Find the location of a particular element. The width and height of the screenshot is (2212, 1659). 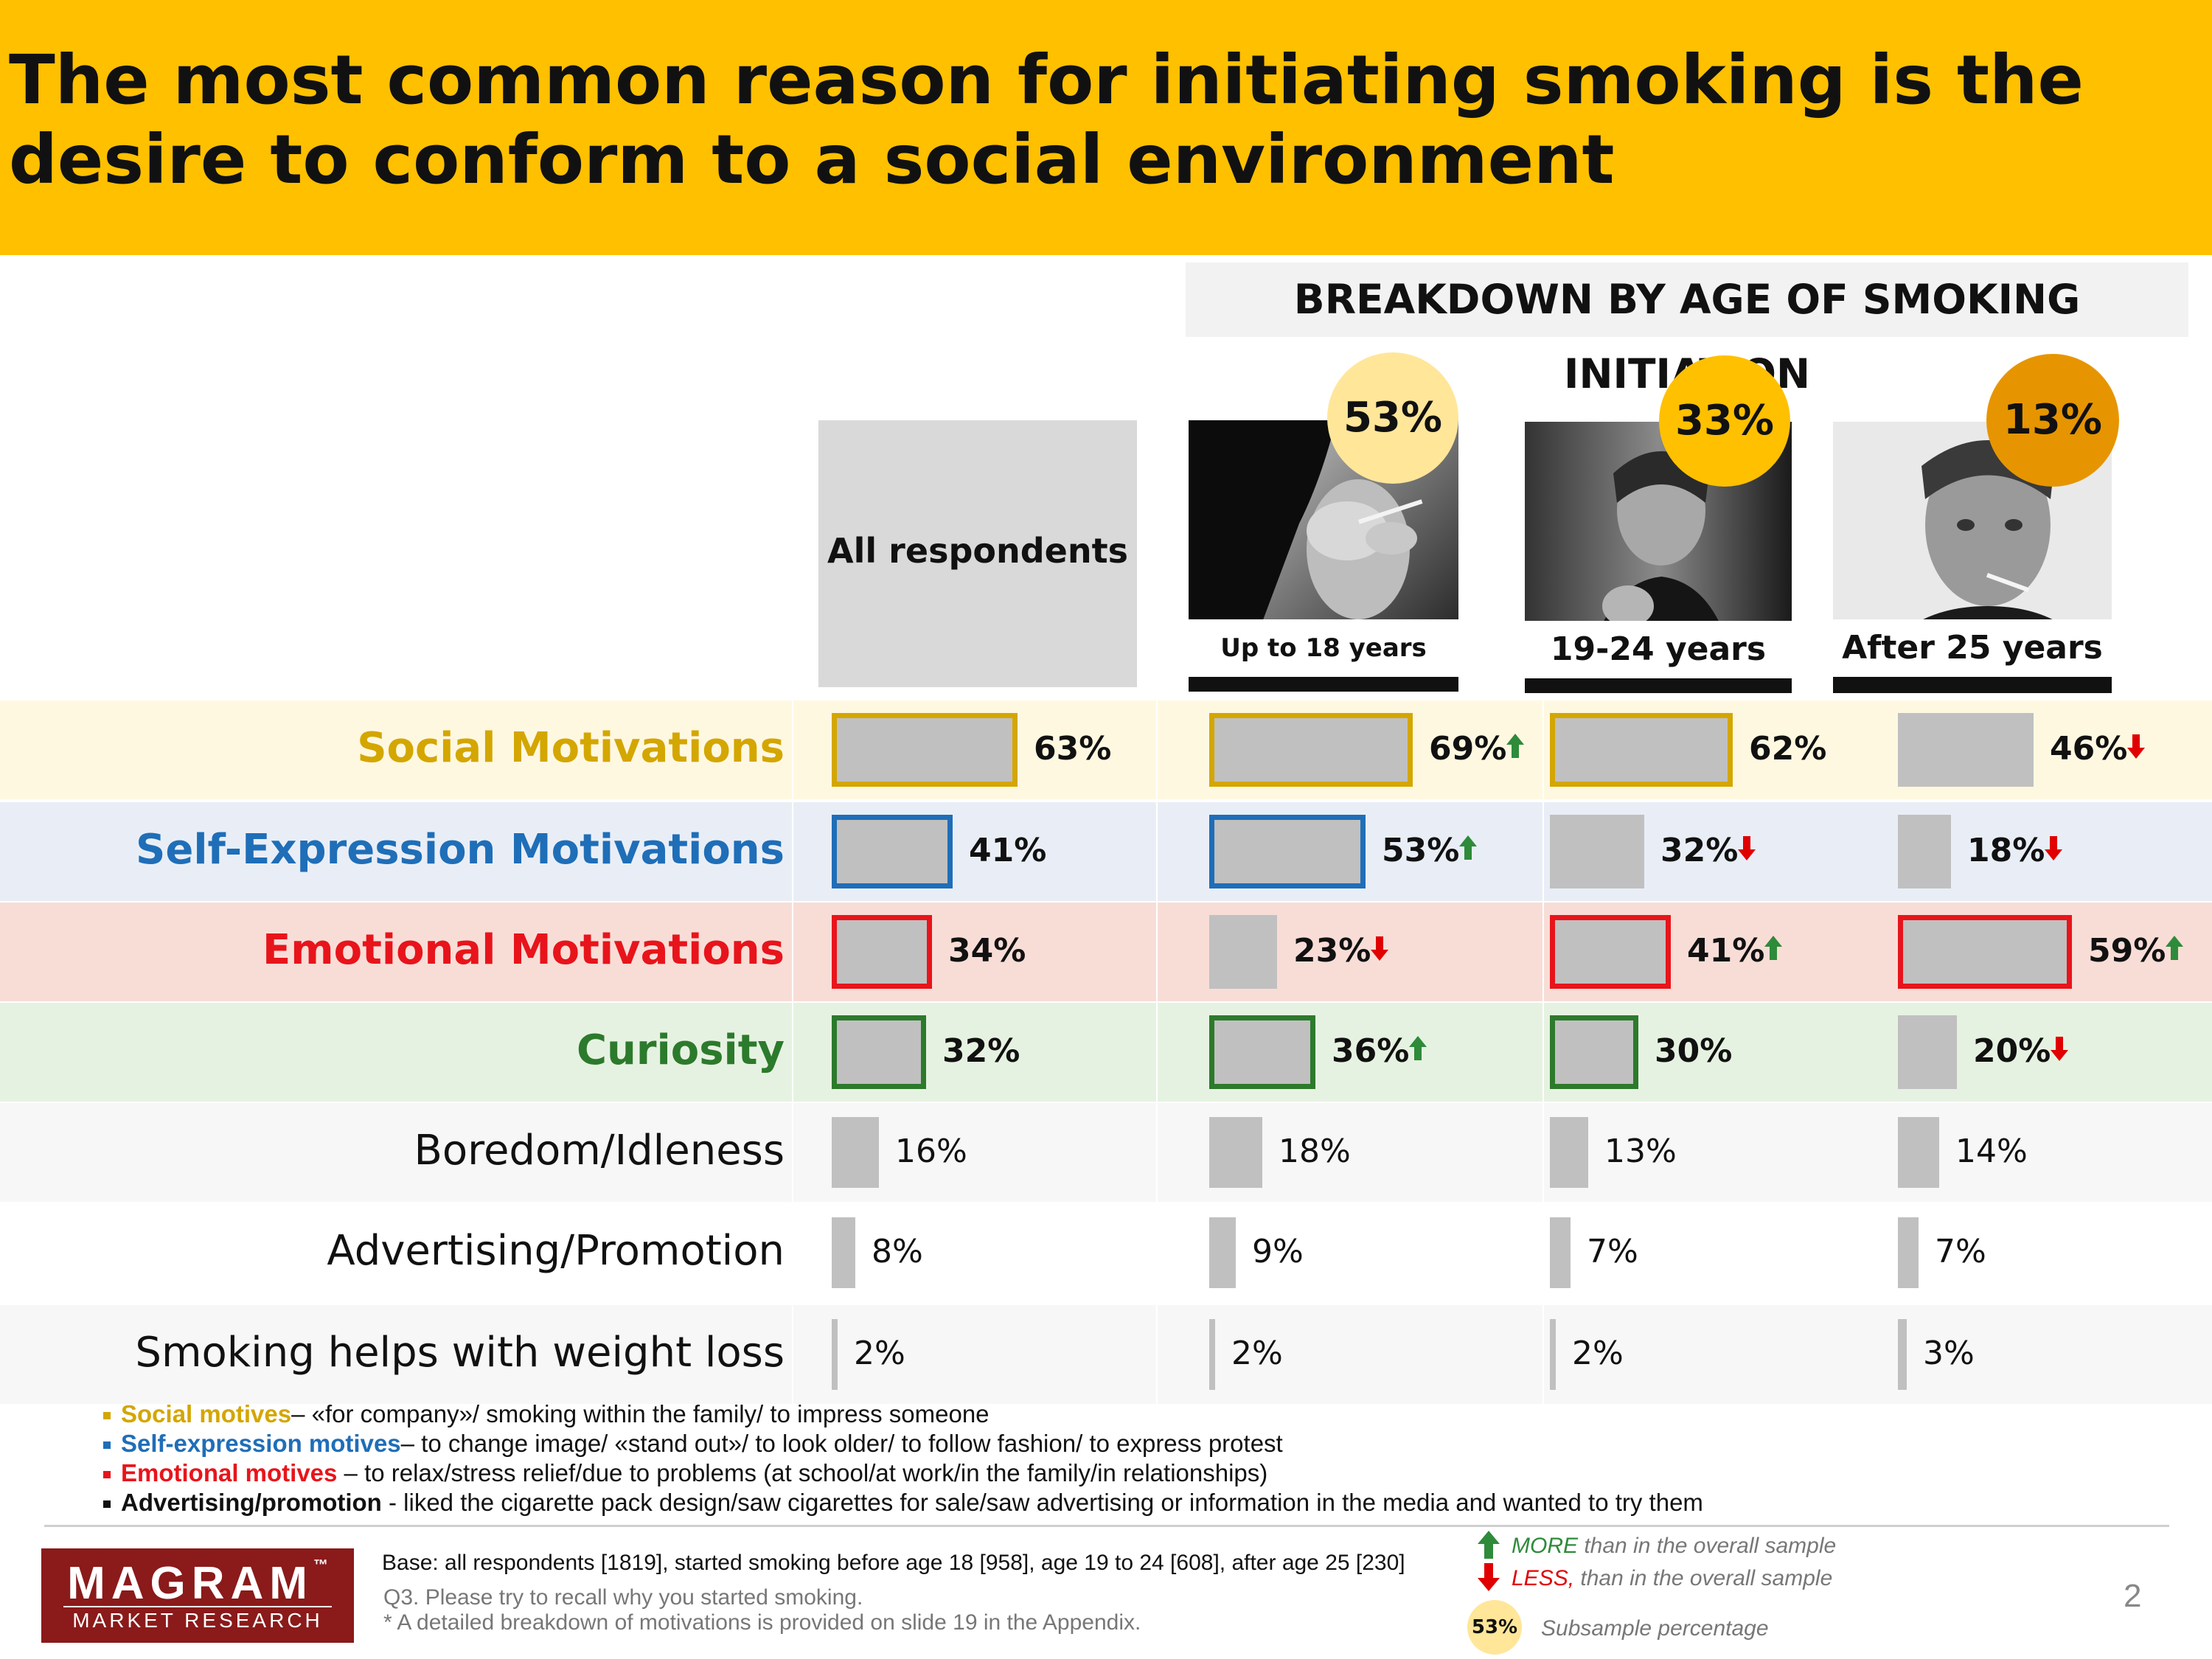

value-label-self-expression-19-24: 32% is located at coordinates (1699, 850).